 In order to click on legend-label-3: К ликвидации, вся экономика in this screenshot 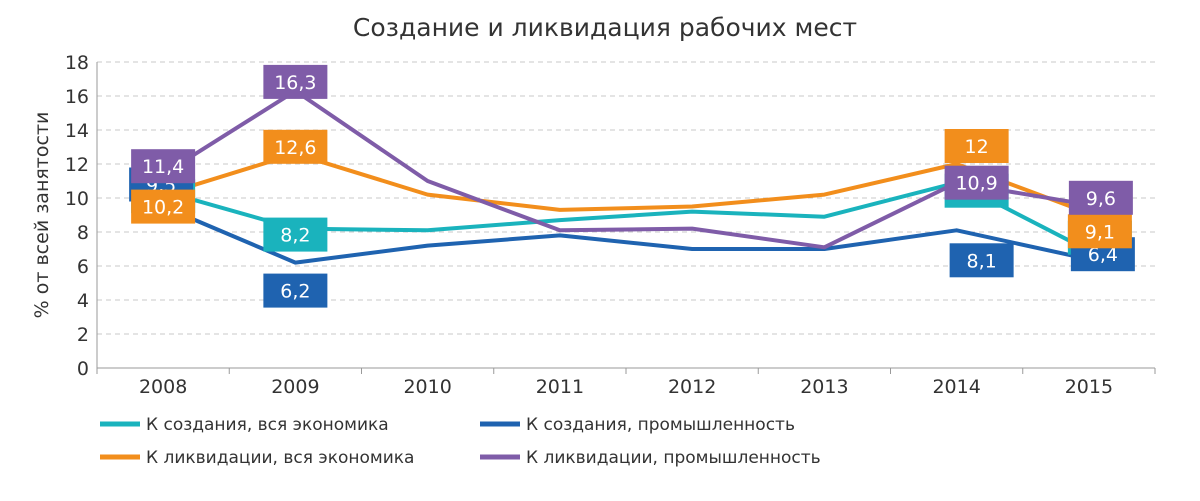, I will do `click(280, 458)`.